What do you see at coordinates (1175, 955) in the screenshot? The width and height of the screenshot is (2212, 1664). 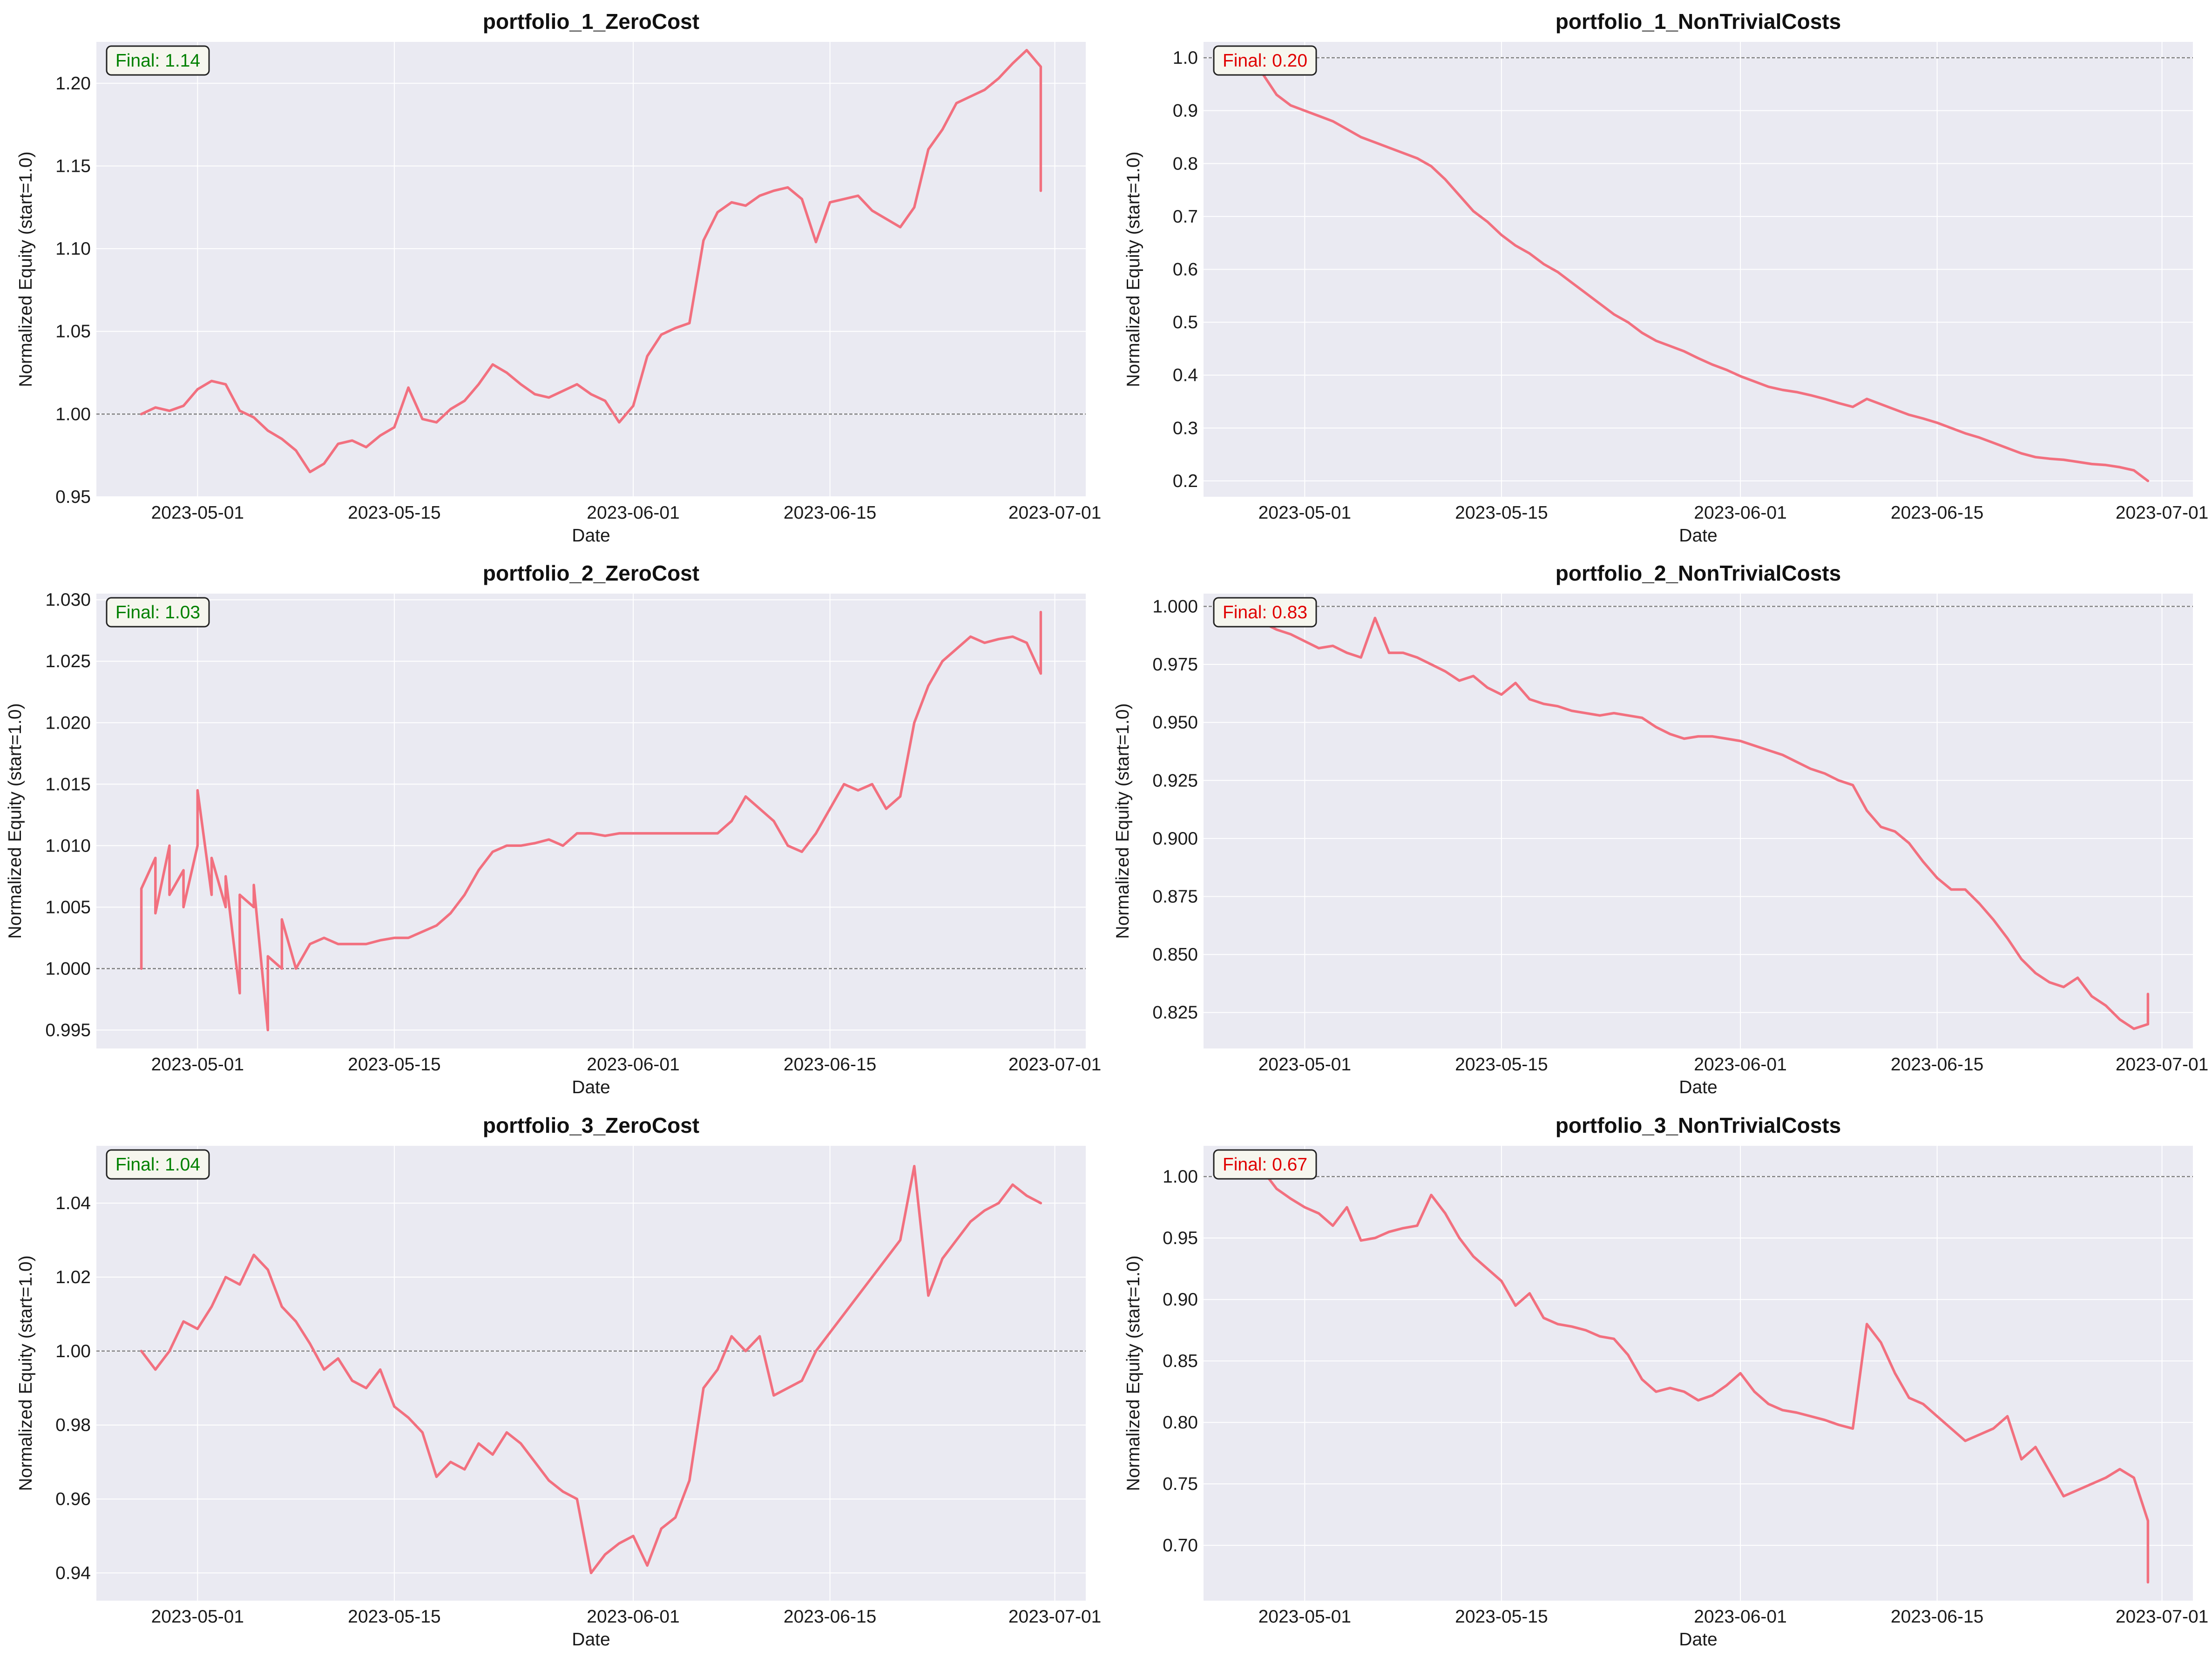 I see `y-tick-label: 0.850` at bounding box center [1175, 955].